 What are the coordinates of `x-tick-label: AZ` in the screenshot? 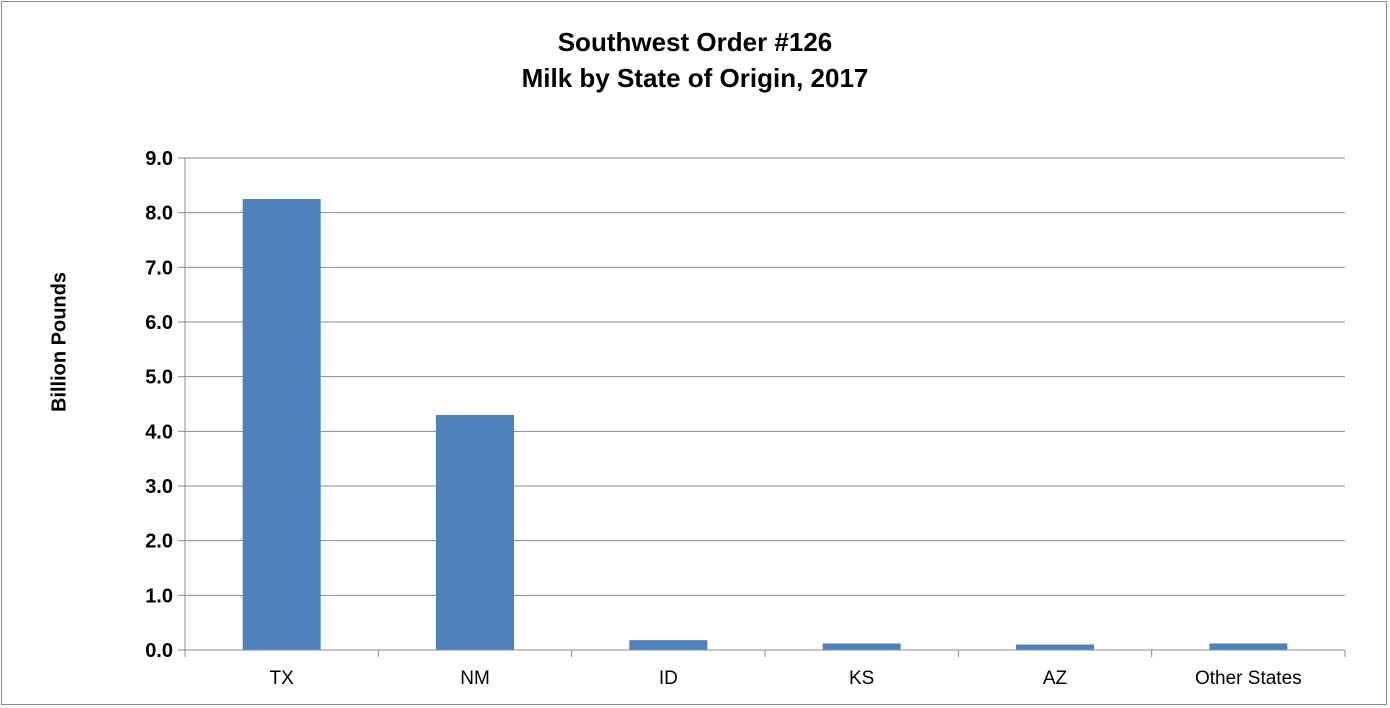 It's located at (1055, 678).